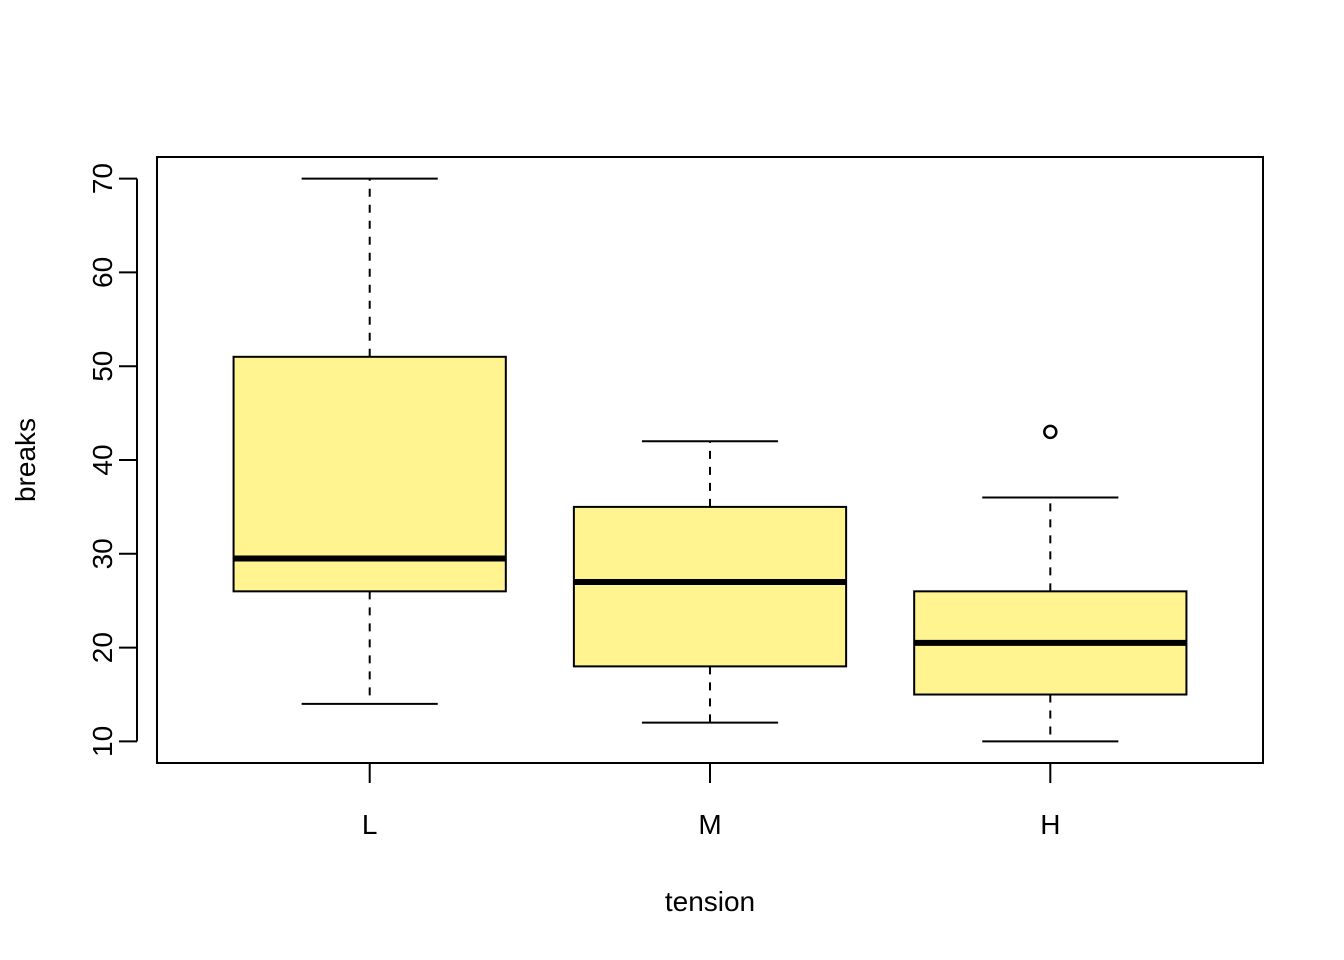 This screenshot has height=960, width=1344. What do you see at coordinates (102, 272) in the screenshot?
I see `y-tick-label: 60` at bounding box center [102, 272].